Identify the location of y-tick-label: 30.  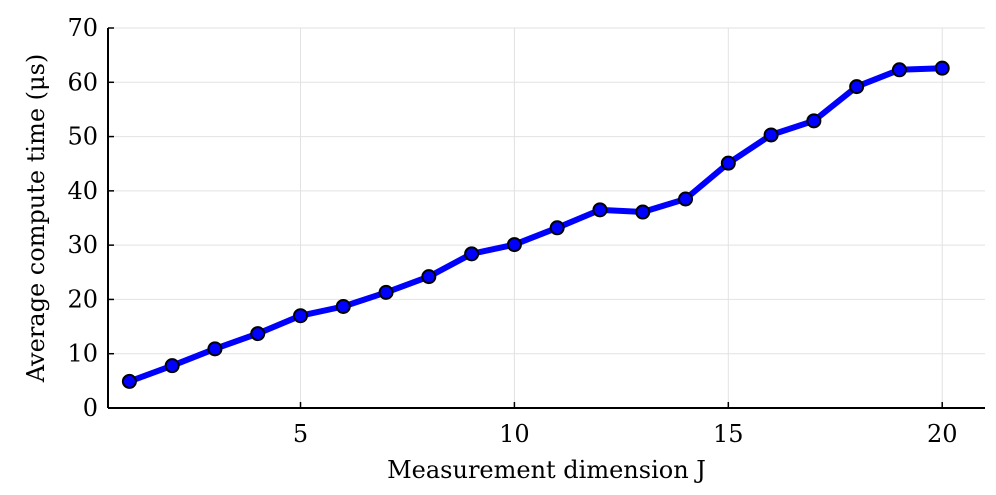
(82, 245).